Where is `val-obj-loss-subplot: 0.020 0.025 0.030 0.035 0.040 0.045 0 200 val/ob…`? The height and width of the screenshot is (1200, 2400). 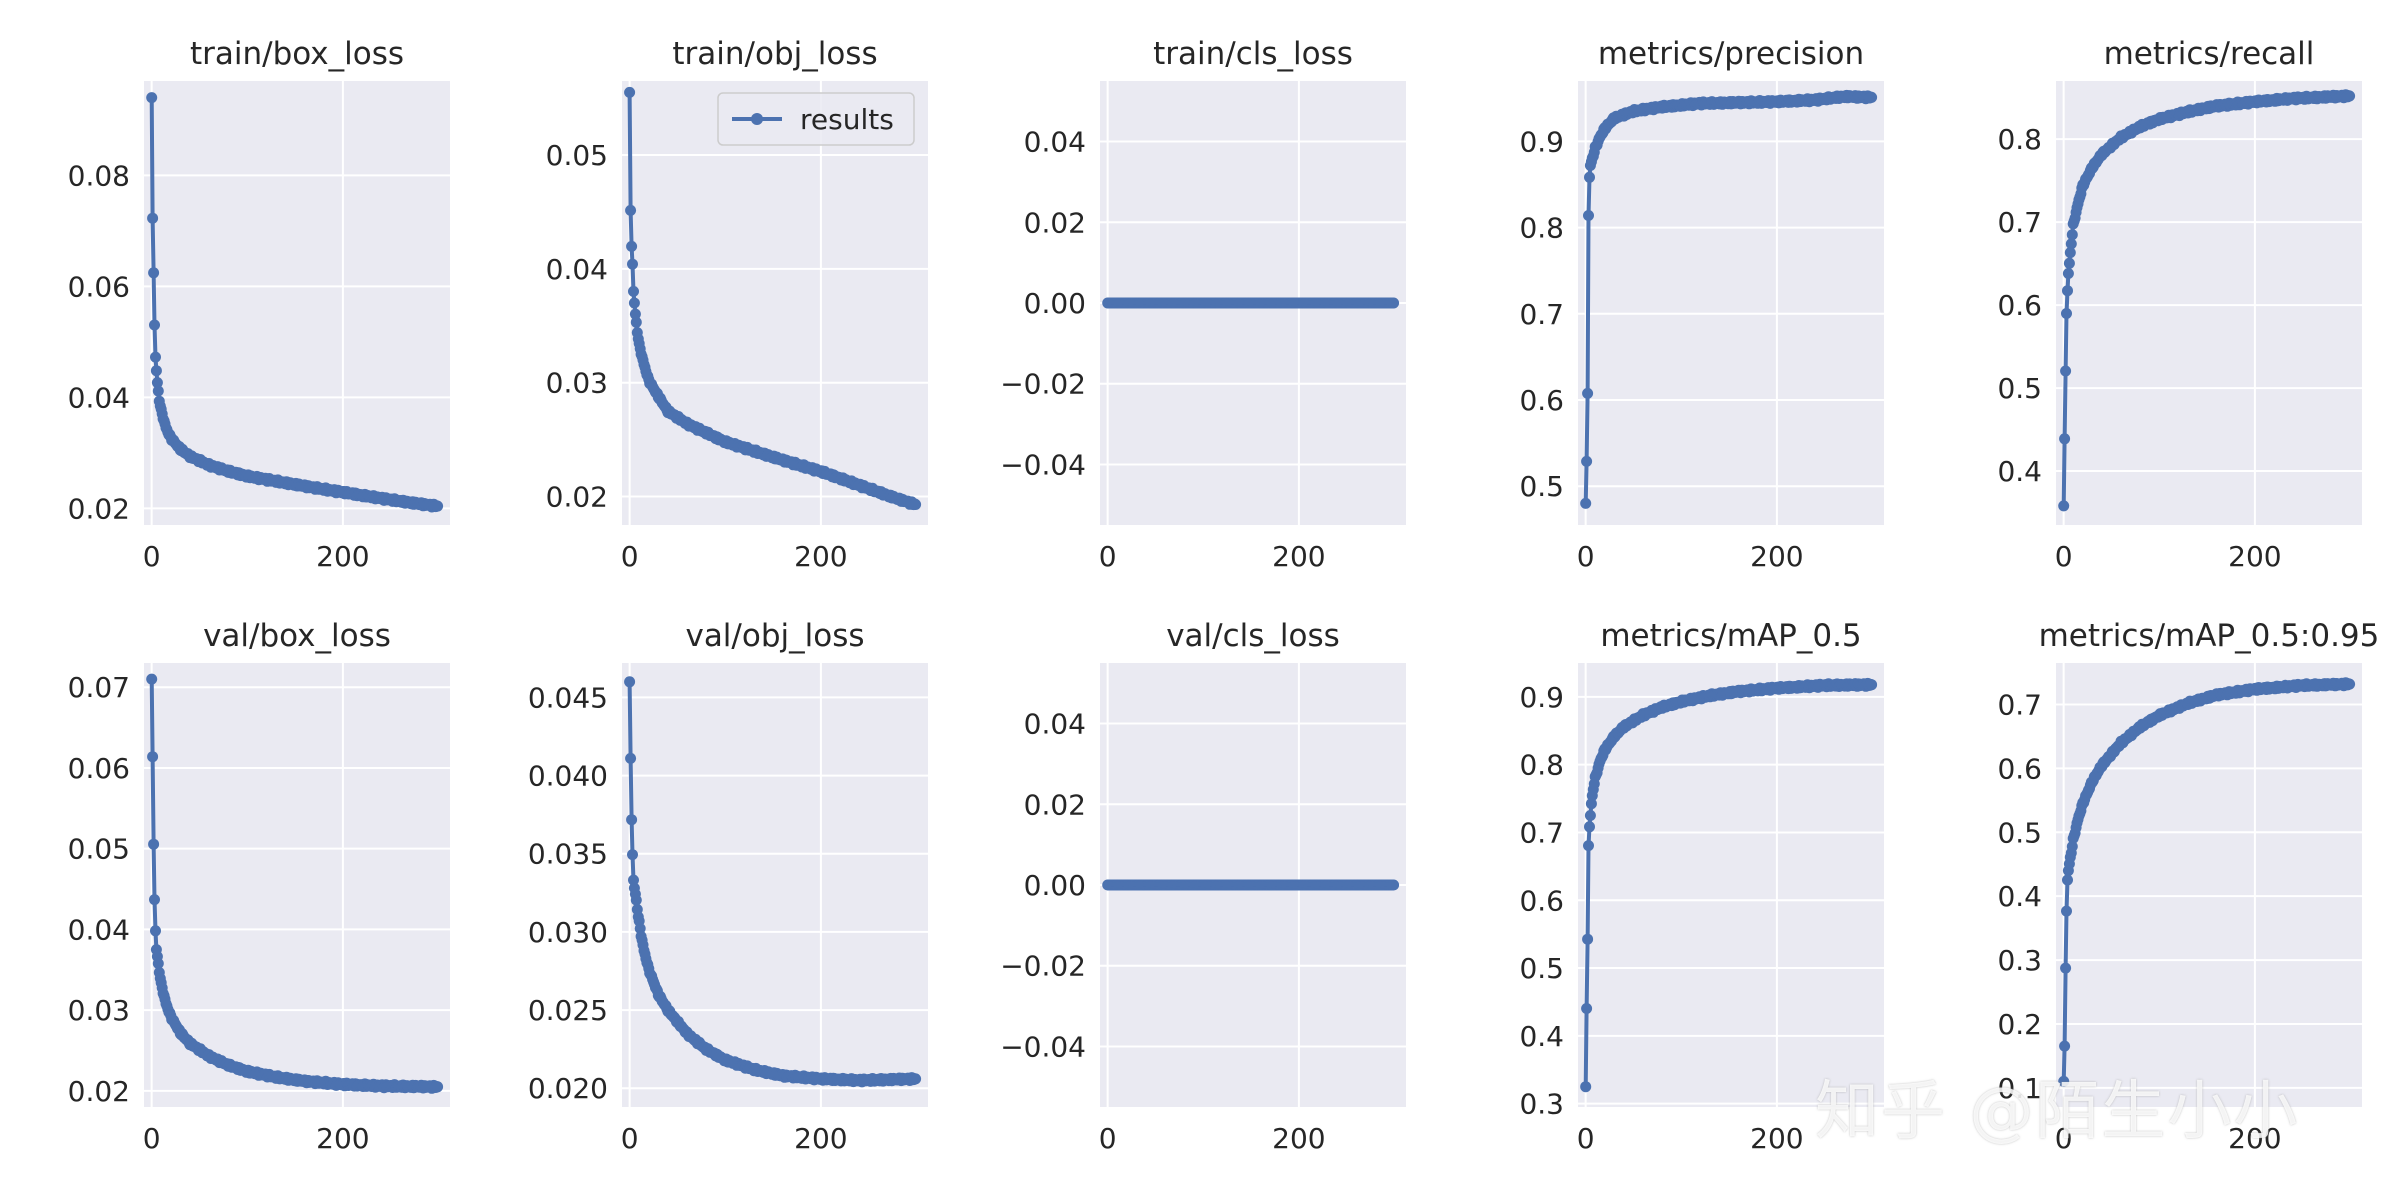
val-obj-loss-subplot: 0.020 0.025 0.030 0.035 0.040 0.045 0 200 val/ob… is located at coordinates (728, 886).